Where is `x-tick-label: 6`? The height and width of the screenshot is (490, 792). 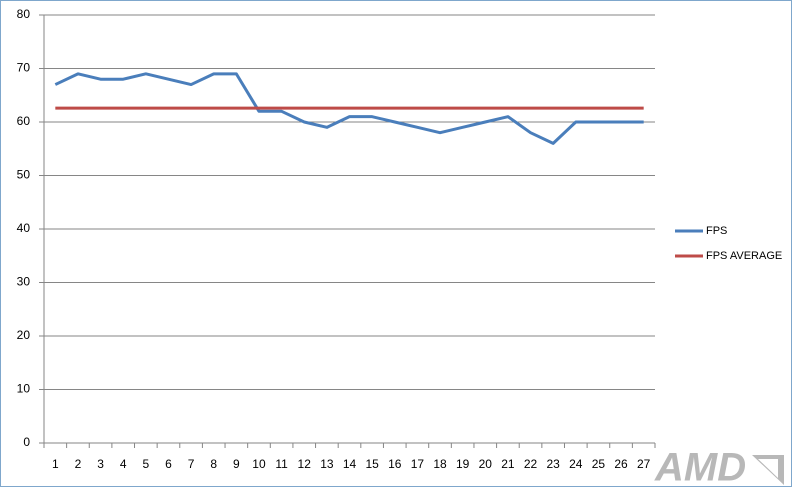 x-tick-label: 6 is located at coordinates (168, 464).